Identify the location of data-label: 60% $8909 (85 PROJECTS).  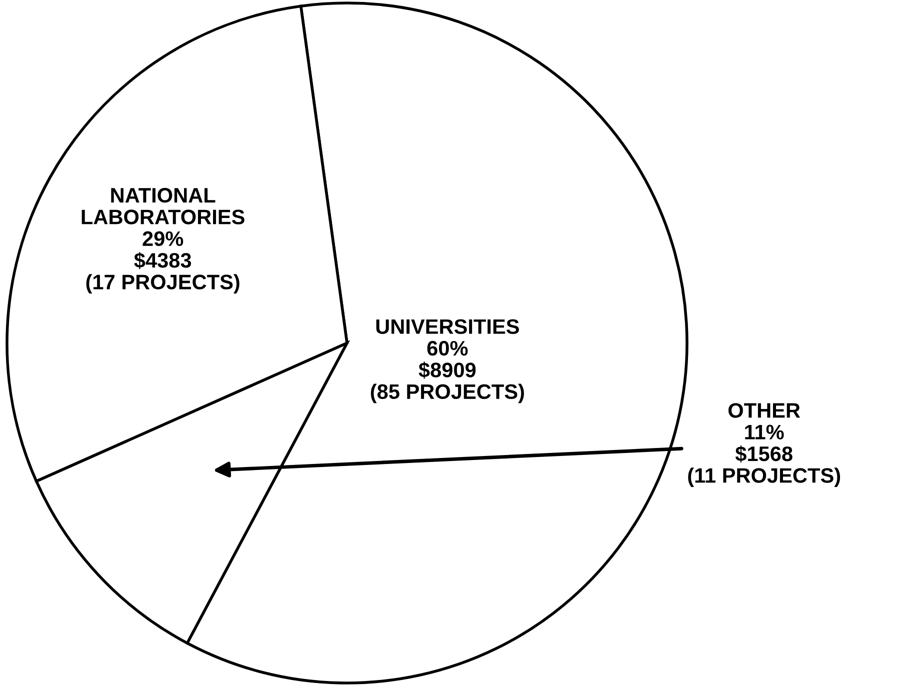
(447, 372).